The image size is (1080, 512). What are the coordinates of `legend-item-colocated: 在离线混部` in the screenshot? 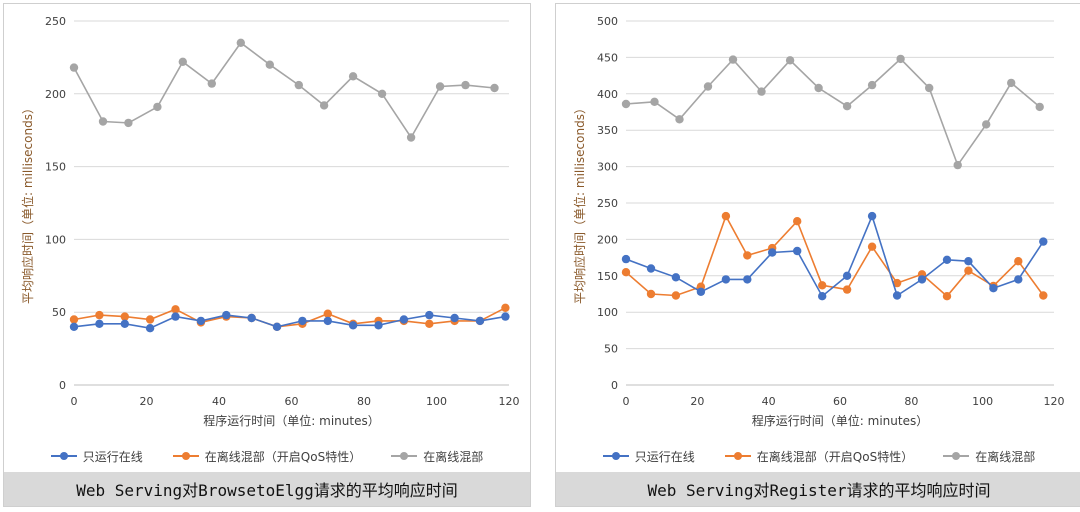 It's located at (437, 456).